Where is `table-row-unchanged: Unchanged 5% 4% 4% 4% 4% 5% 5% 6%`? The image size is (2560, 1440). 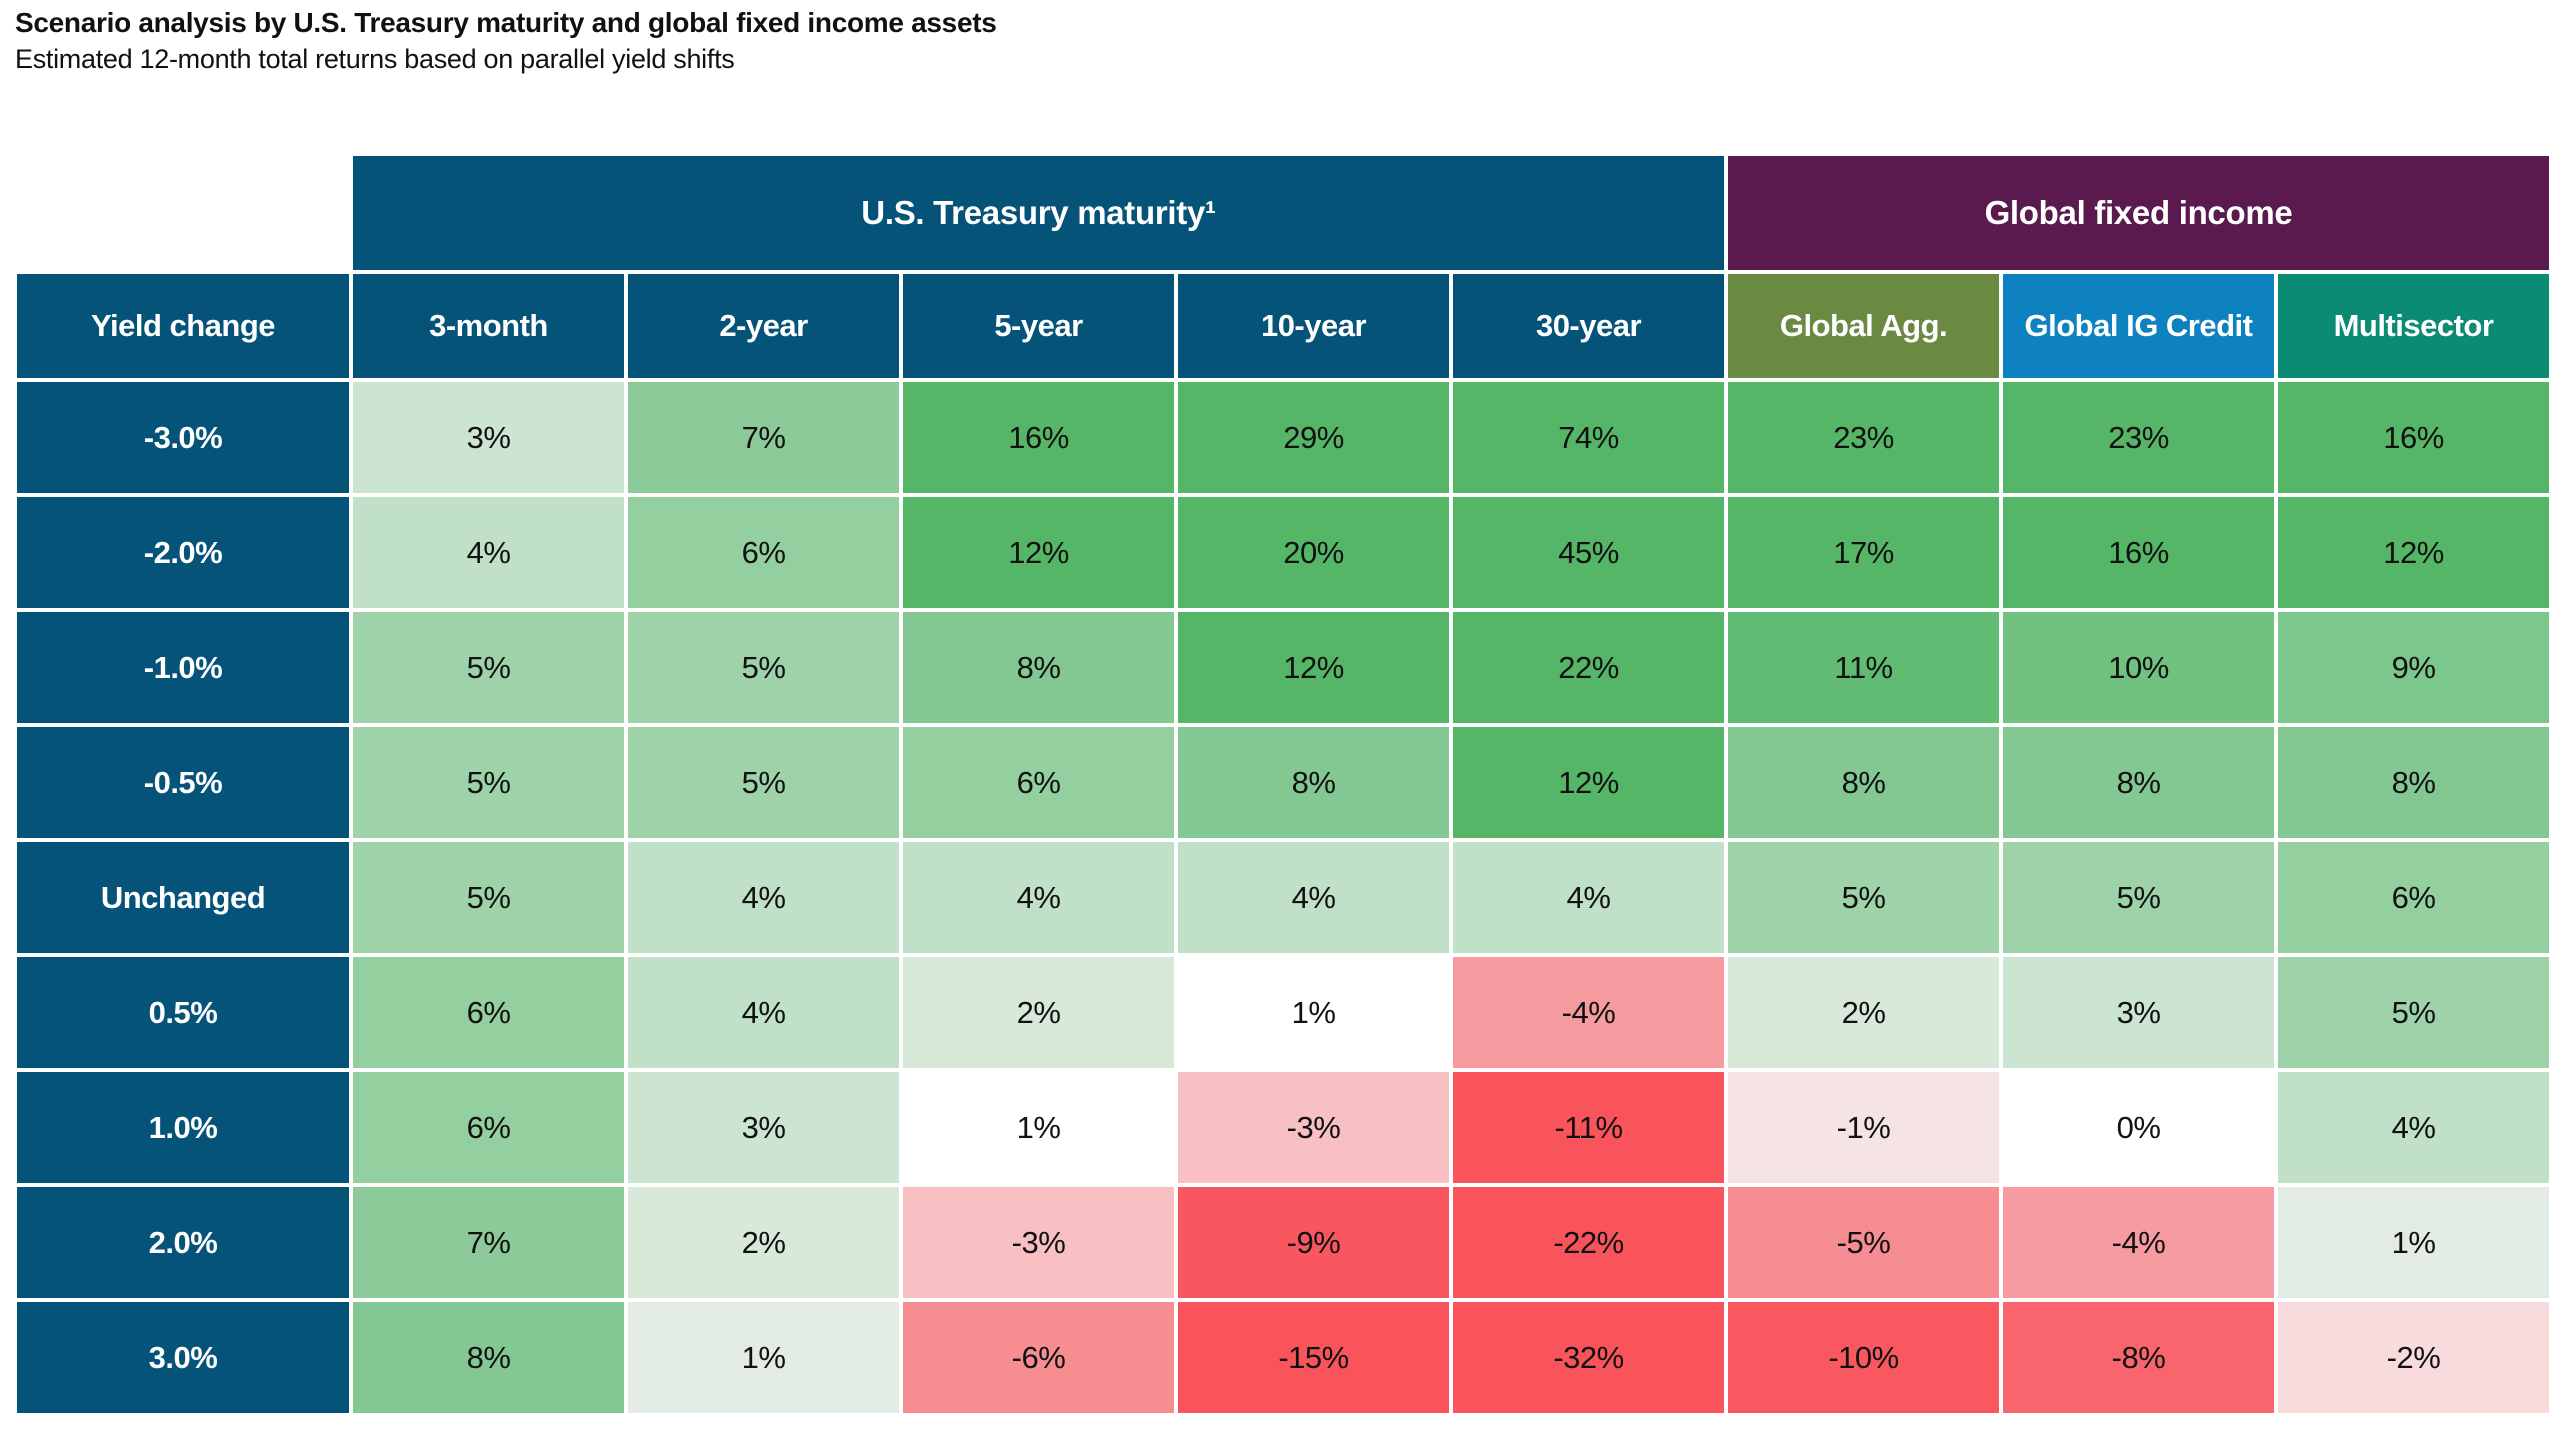
table-row-unchanged: Unchanged 5% 4% 4% 4% 4% 5% 5% 6% is located at coordinates (1283, 897).